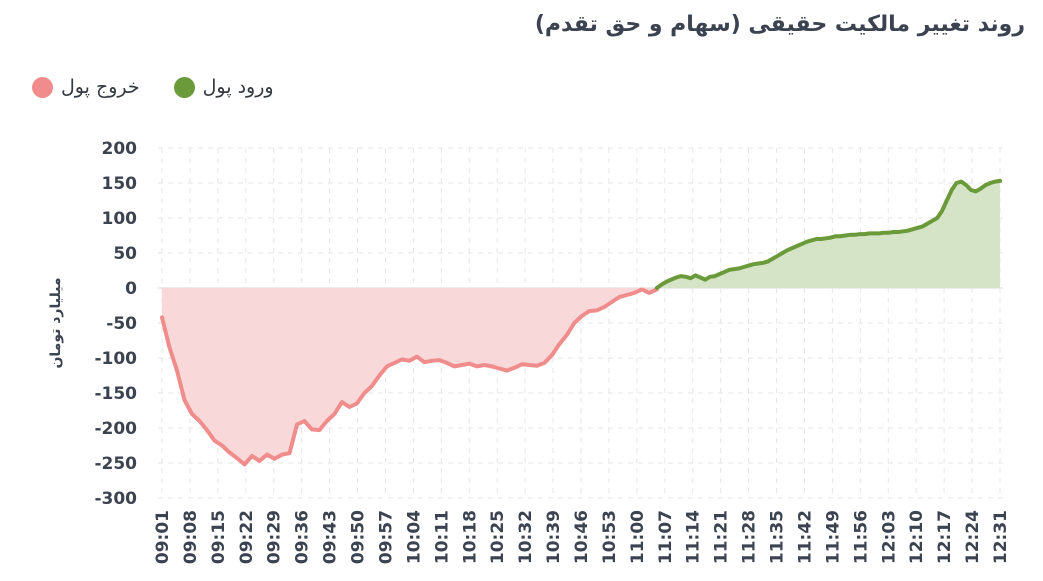 This screenshot has height=581, width=1043. Describe the element at coordinates (115, 429) in the screenshot. I see `y-tick-label: -200` at that location.